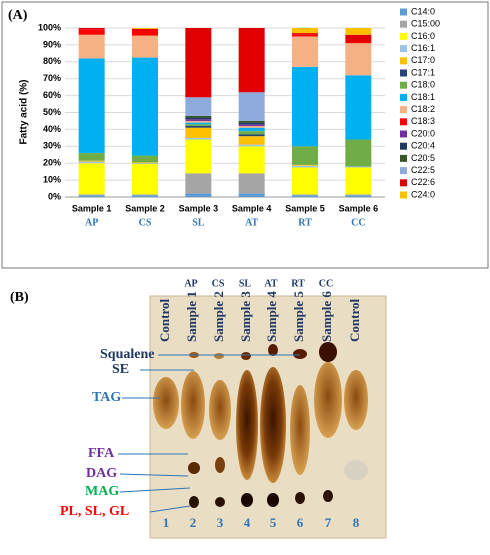  Describe the element at coordinates (101, 473) in the screenshot. I see `band-label: DAG` at that location.